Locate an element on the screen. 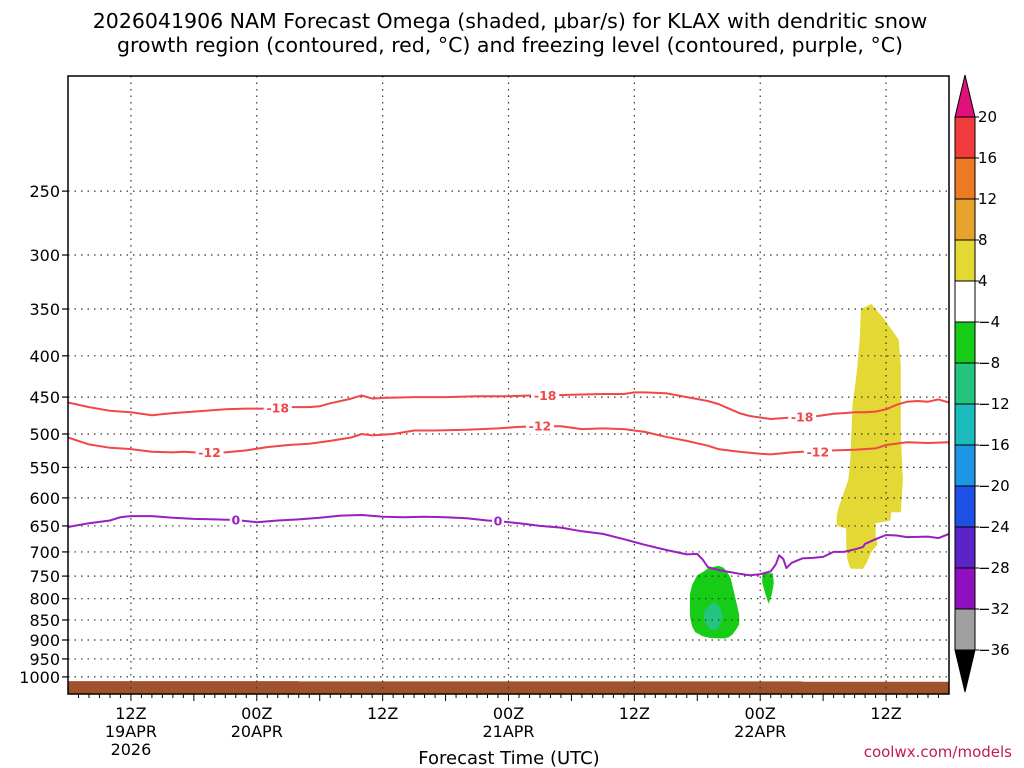  x-tick-label-18-1: 00Z is located at coordinates (256, 713).